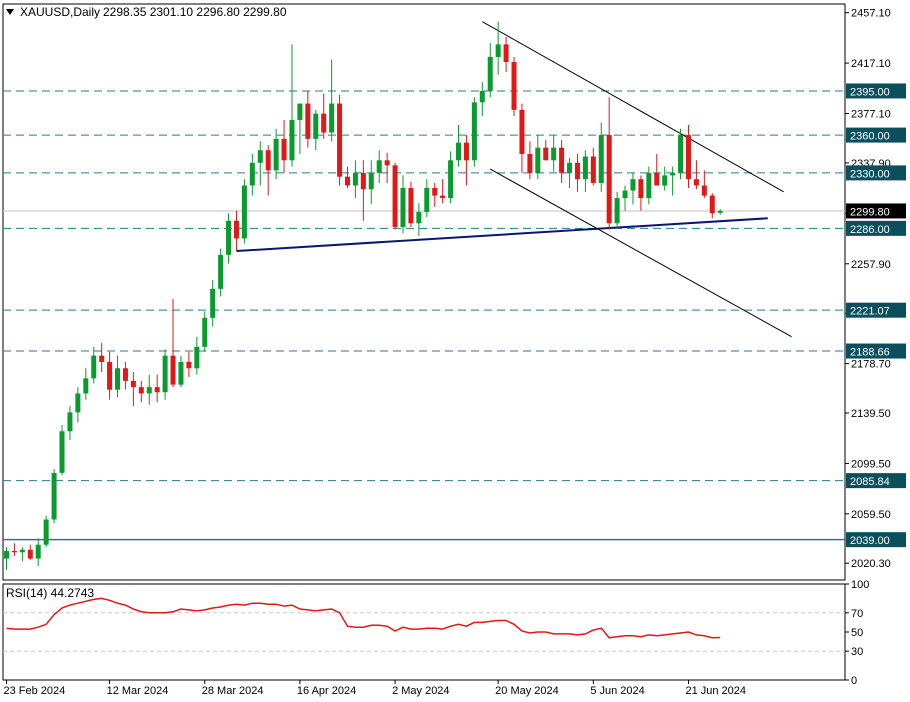  Describe the element at coordinates (502, 235) in the screenshot. I see `trendline-support` at that location.